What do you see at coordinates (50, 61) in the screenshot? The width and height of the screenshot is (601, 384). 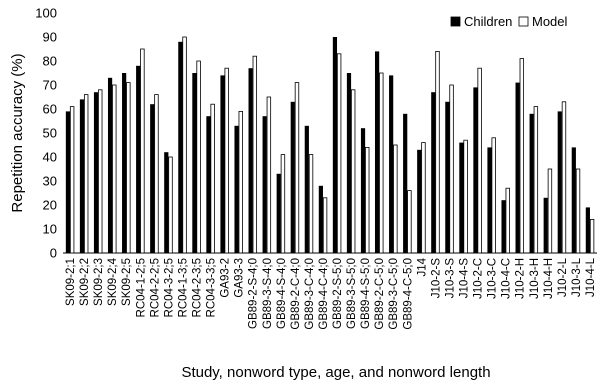 I see `y-tick-label: 80` at bounding box center [50, 61].